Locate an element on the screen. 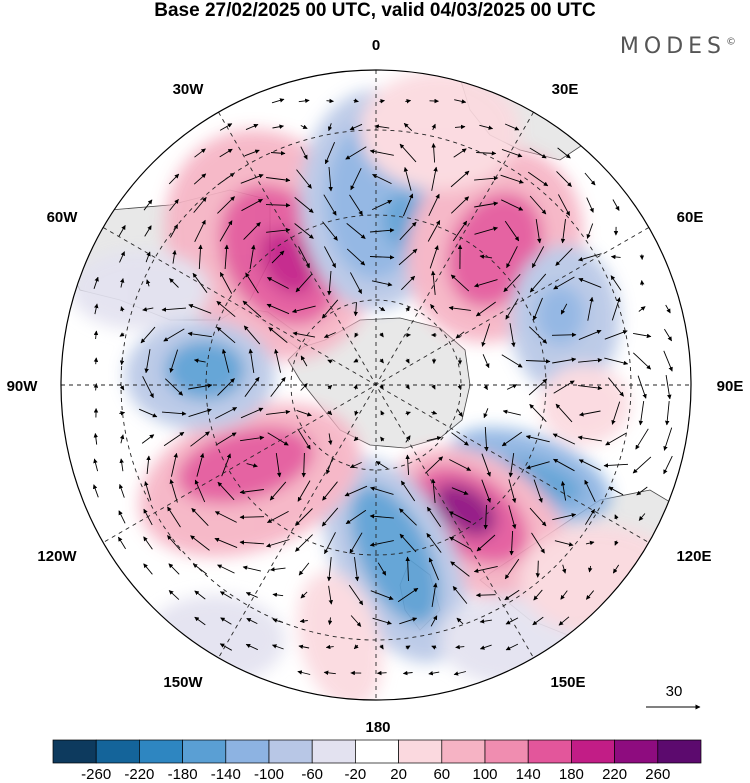 The height and width of the screenshot is (783, 750). brand-logo: MODES© is located at coordinates (678, 46).